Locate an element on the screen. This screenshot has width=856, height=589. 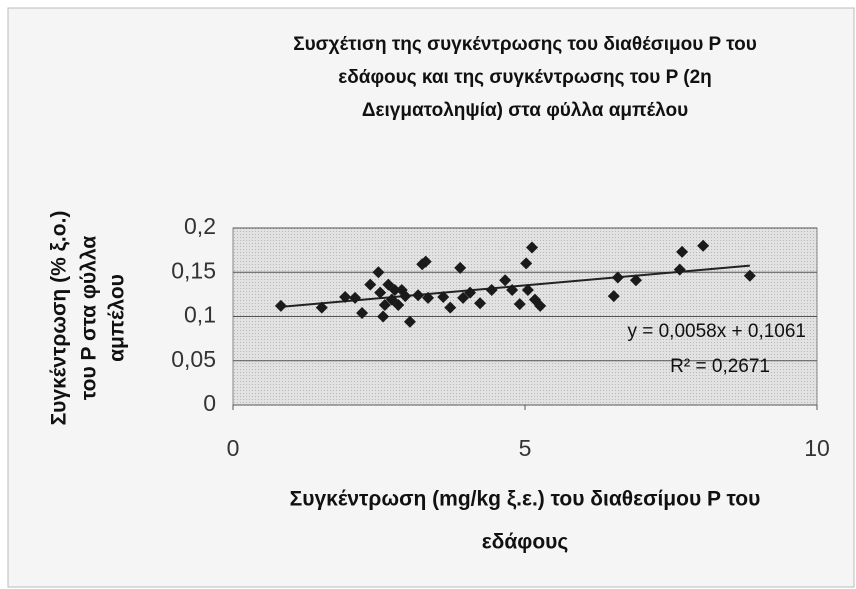
chart-title: εδάφους και της συγκέντρωσης του P (2η is located at coordinates (525, 77).